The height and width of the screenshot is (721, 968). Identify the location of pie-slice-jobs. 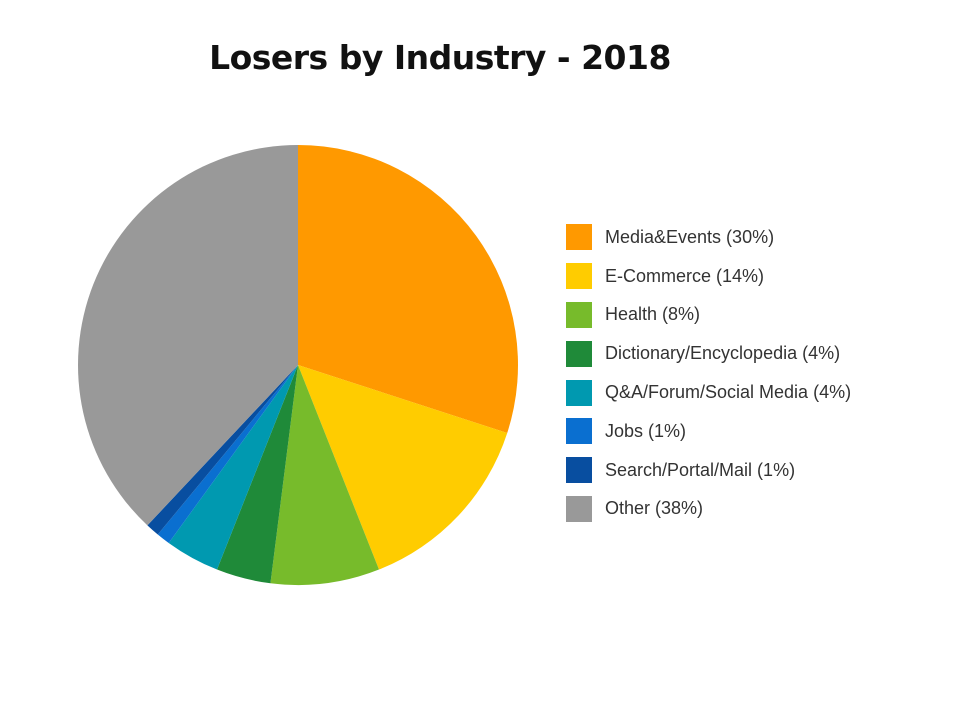
(227, 454).